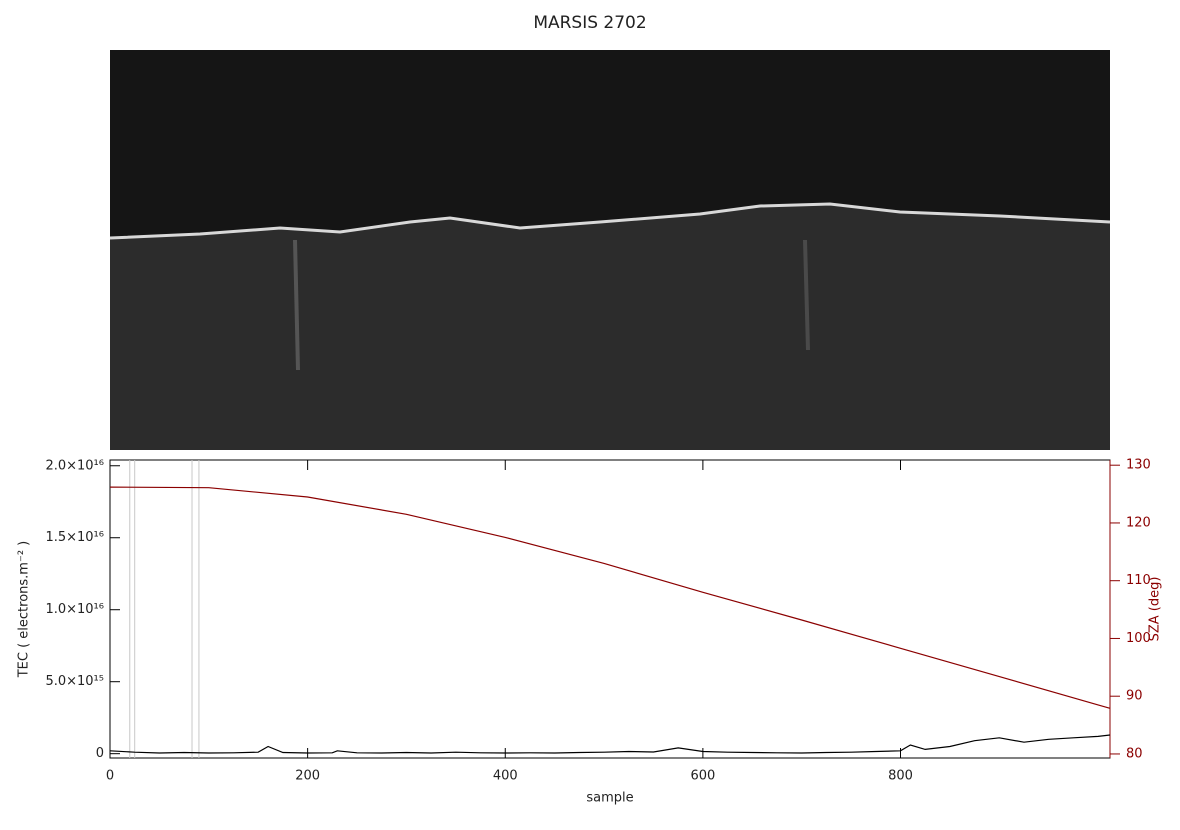 The image size is (1180, 830). What do you see at coordinates (1138, 465) in the screenshot?
I see `y2-tick-label: 130` at bounding box center [1138, 465].